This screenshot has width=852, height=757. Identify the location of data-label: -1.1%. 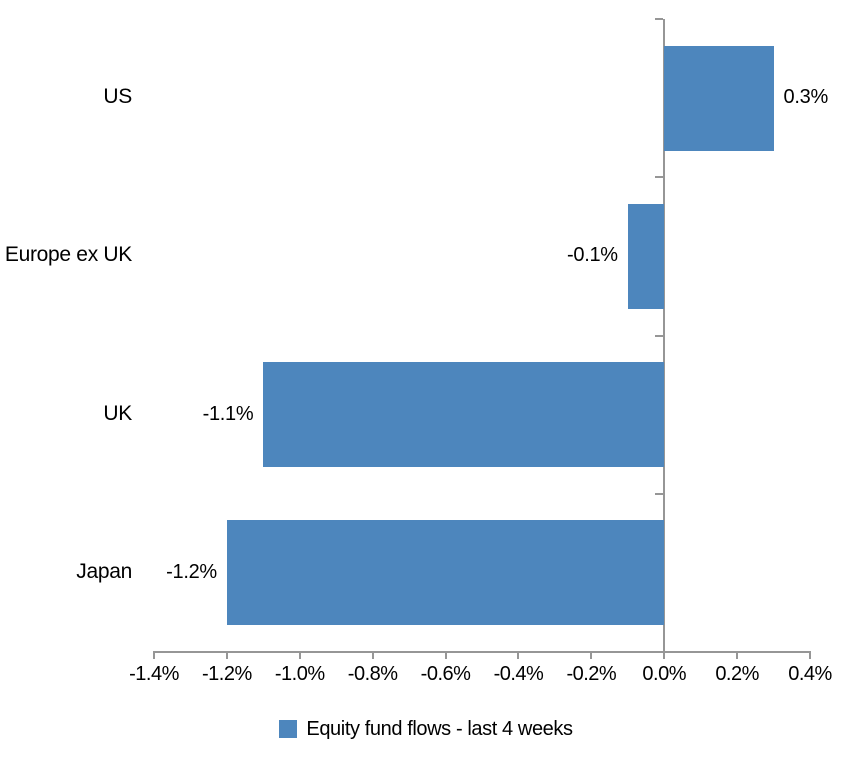
(228, 413).